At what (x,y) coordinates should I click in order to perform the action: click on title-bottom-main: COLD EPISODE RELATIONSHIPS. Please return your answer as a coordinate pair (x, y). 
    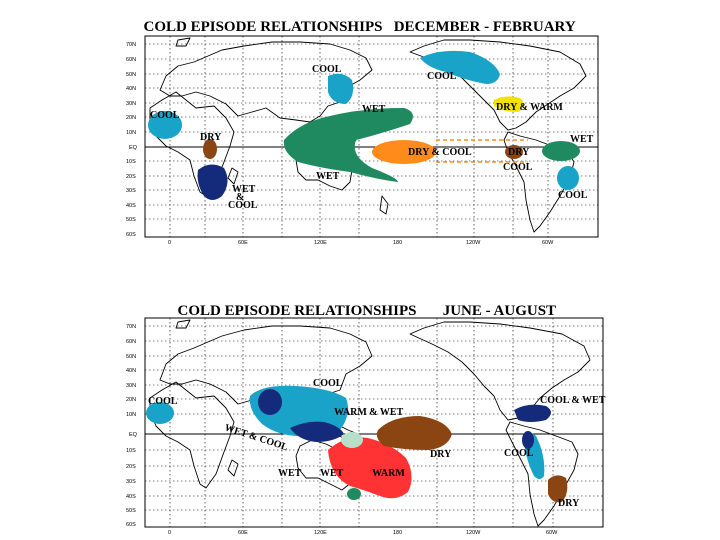
    Looking at the image, I should click on (297, 311).